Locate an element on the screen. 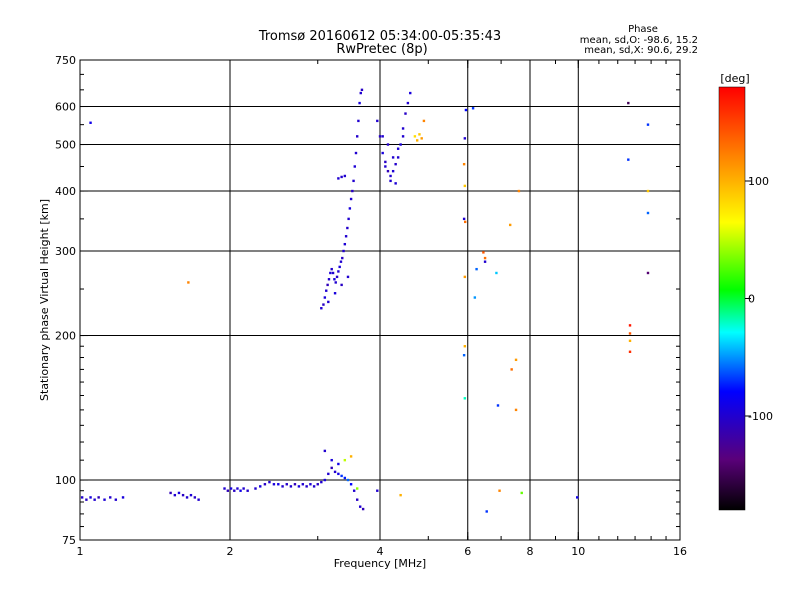  y-tick-label: 300 is located at coordinates (65, 251).